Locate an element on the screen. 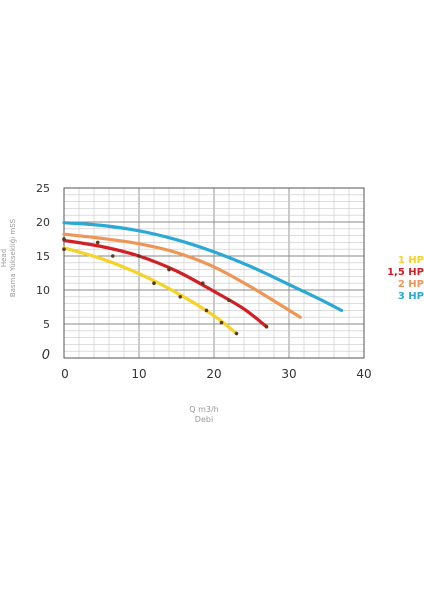  y-tick-label: 10 is located at coordinates (43, 290).